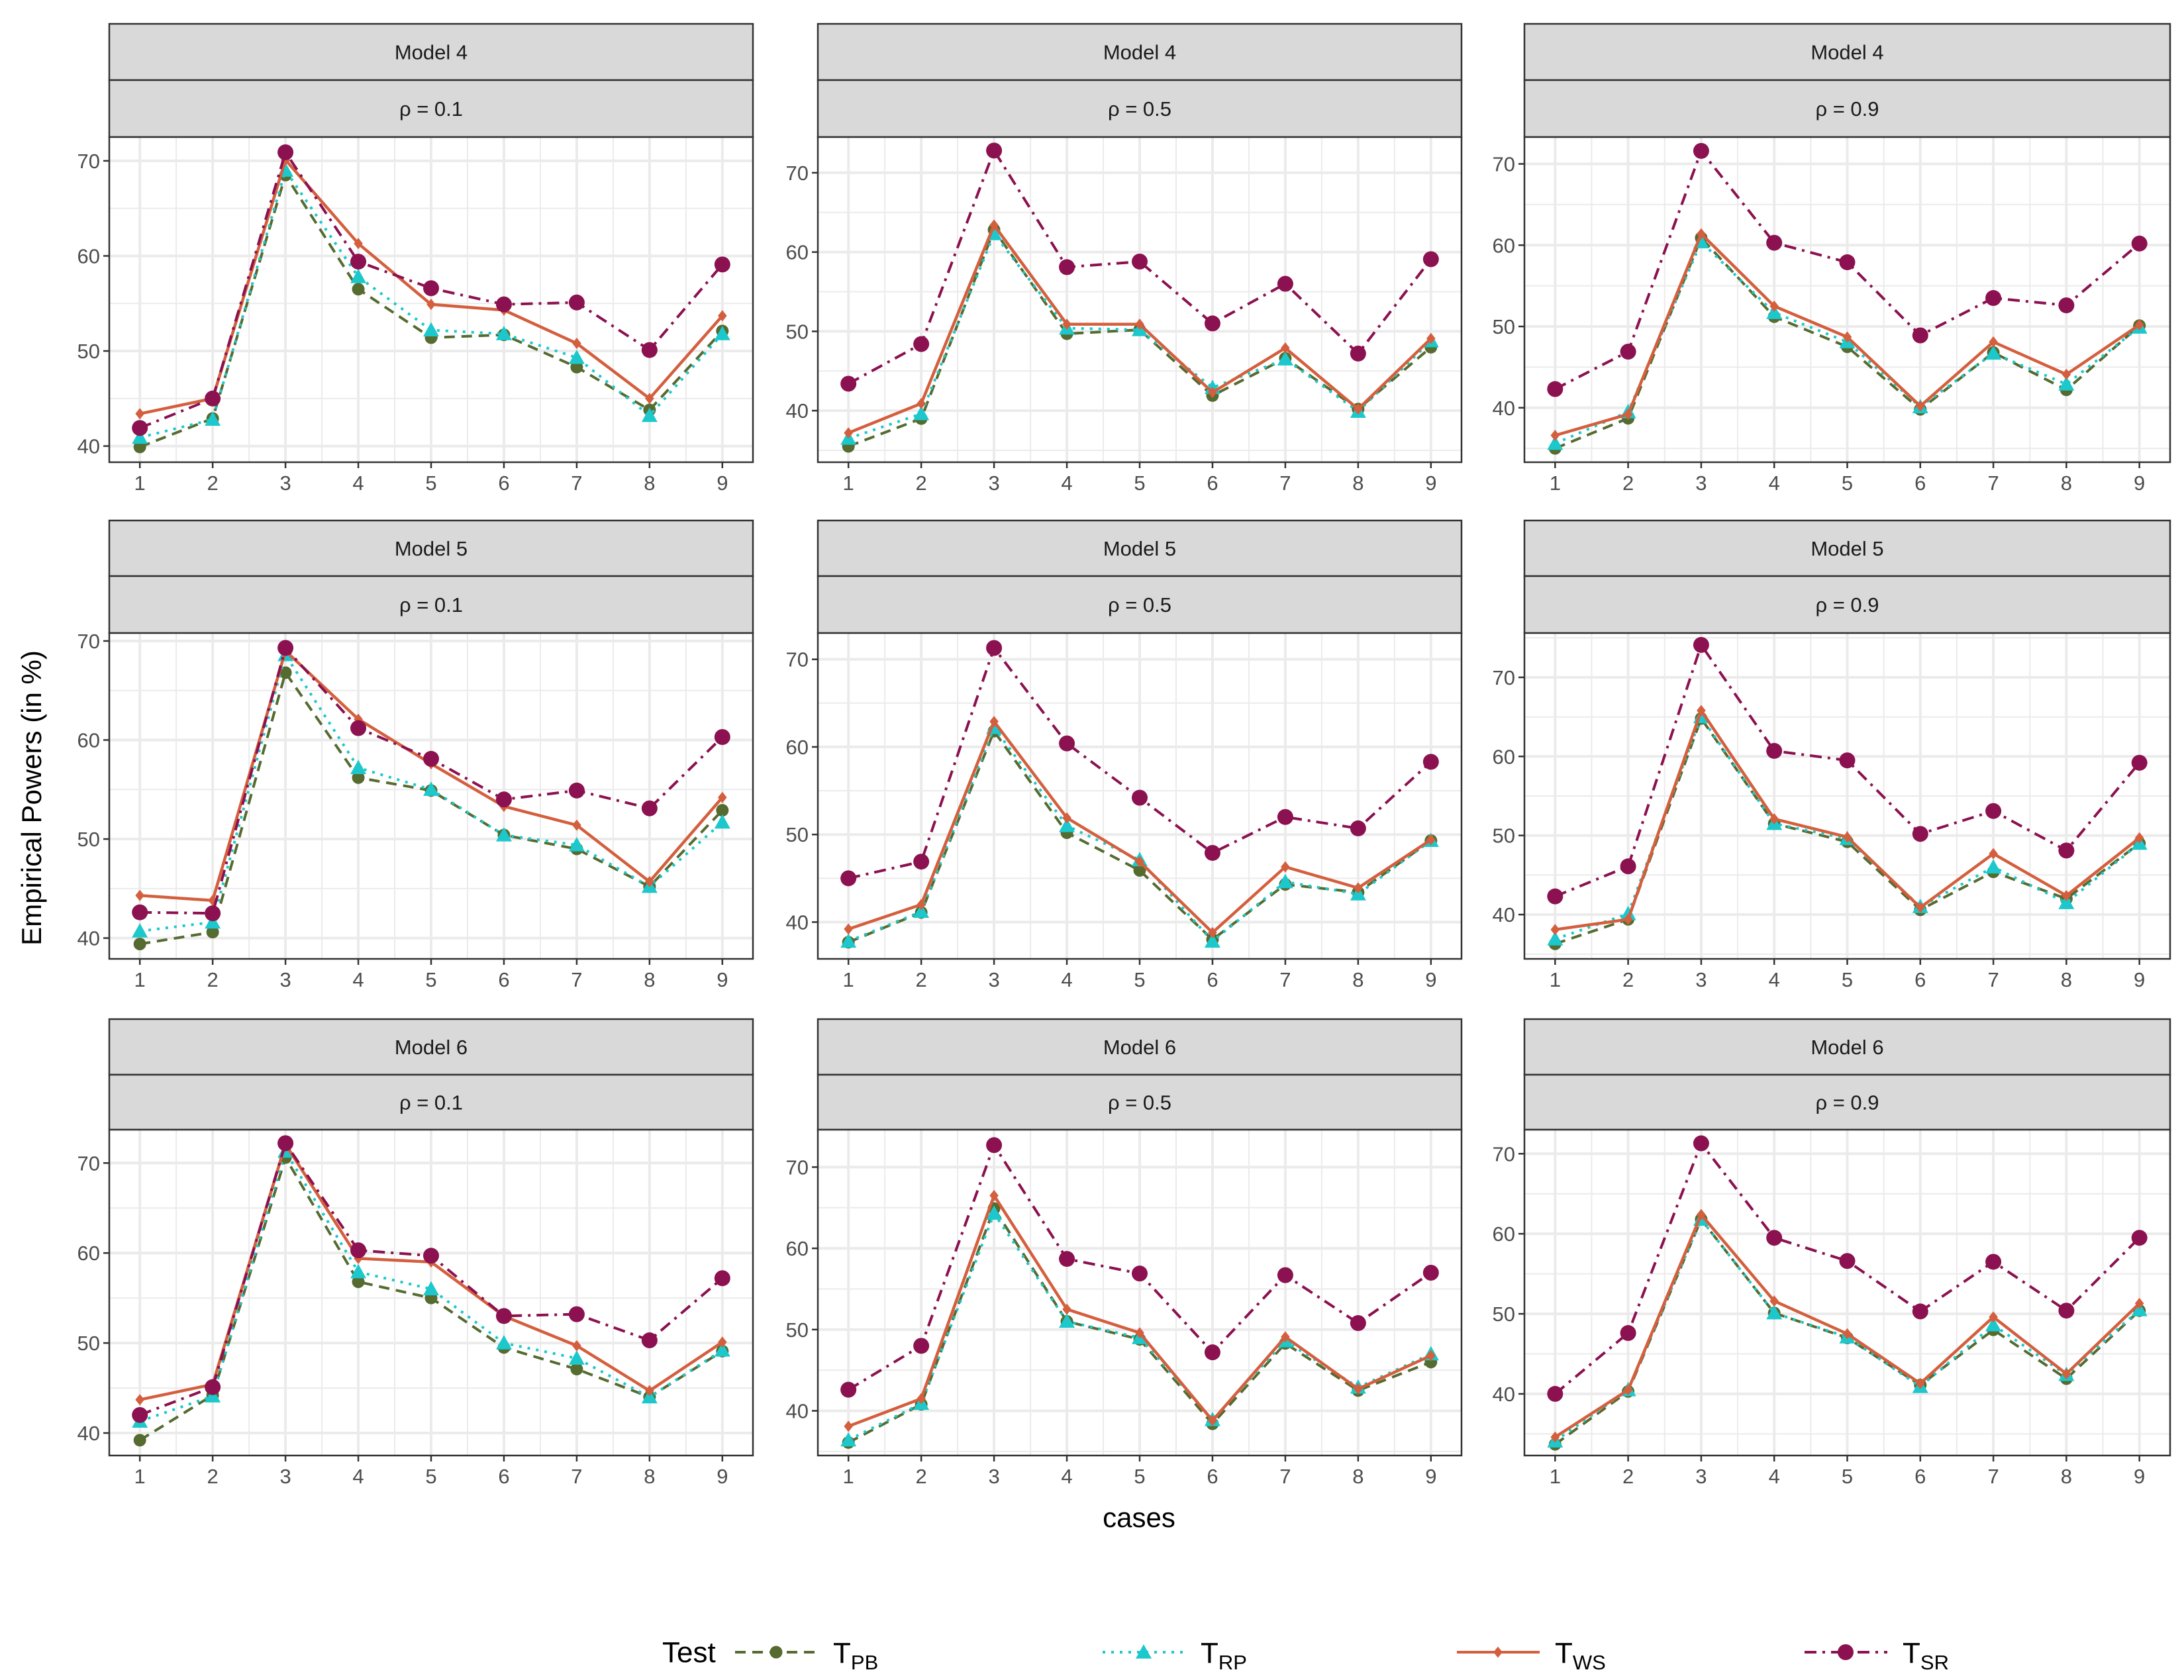 The image size is (2184, 1680). Describe the element at coordinates (1305, 1655) in the screenshot. I see `legend: Test TPB TRP TWS TSR` at that location.